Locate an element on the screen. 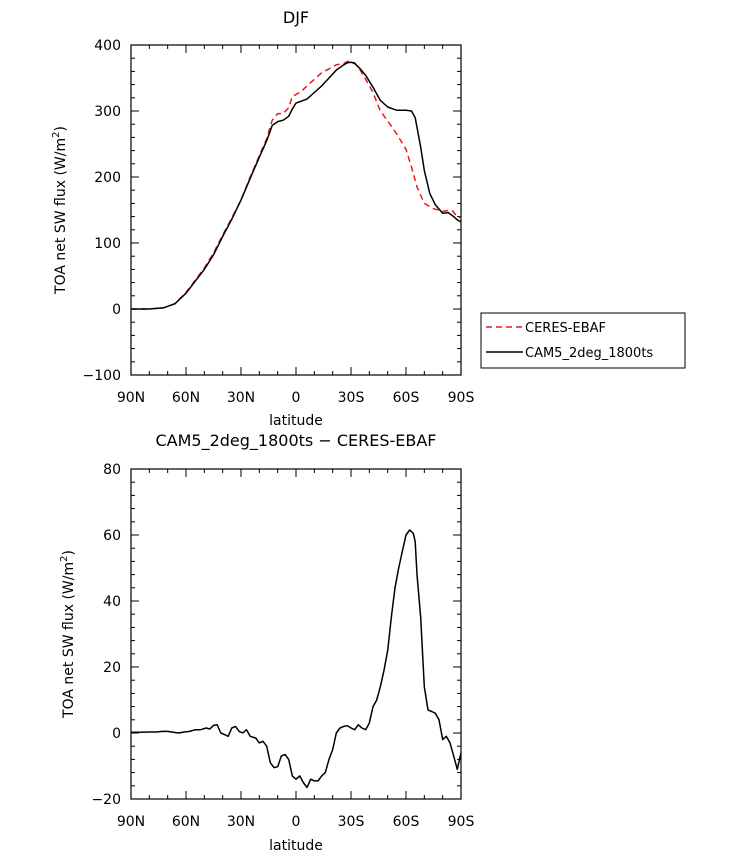 The image size is (733, 858). legend-box is located at coordinates (583, 340).